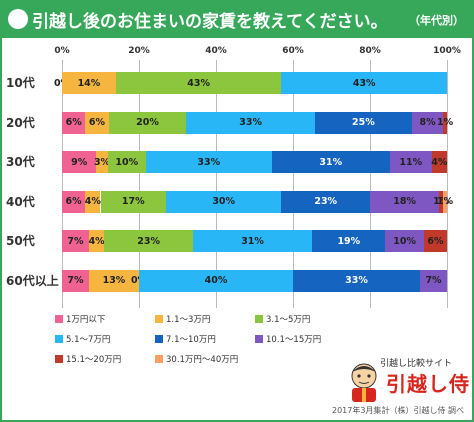 The height and width of the screenshot is (422, 474). I want to click on bar-segment: 3%, so click(102, 162).